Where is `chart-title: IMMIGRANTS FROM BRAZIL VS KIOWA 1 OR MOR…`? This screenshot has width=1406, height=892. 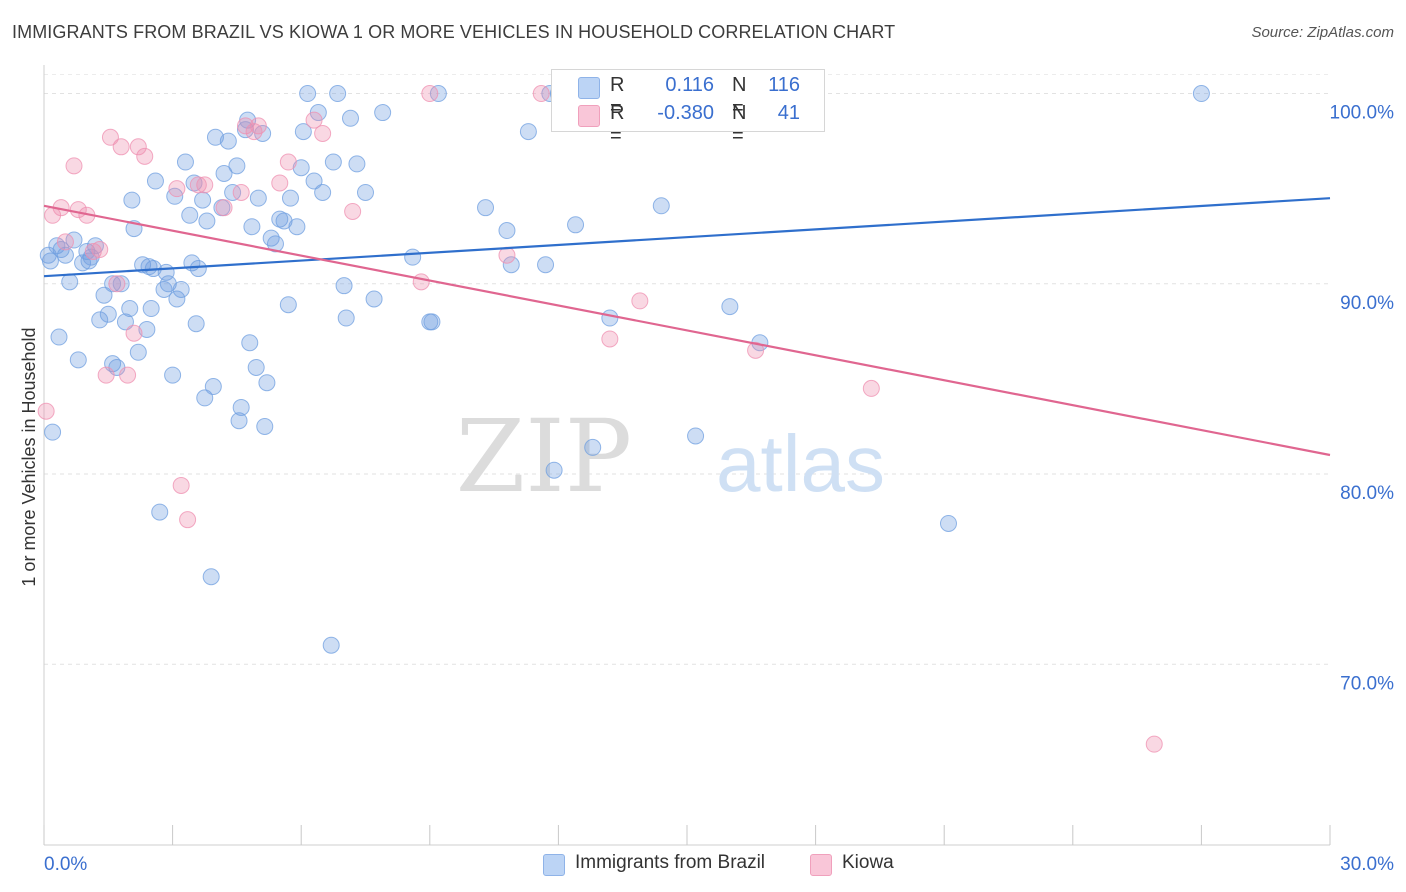 chart-title: IMMIGRANTS FROM BRAZIL VS KIOWA 1 OR MOR… is located at coordinates (454, 32).